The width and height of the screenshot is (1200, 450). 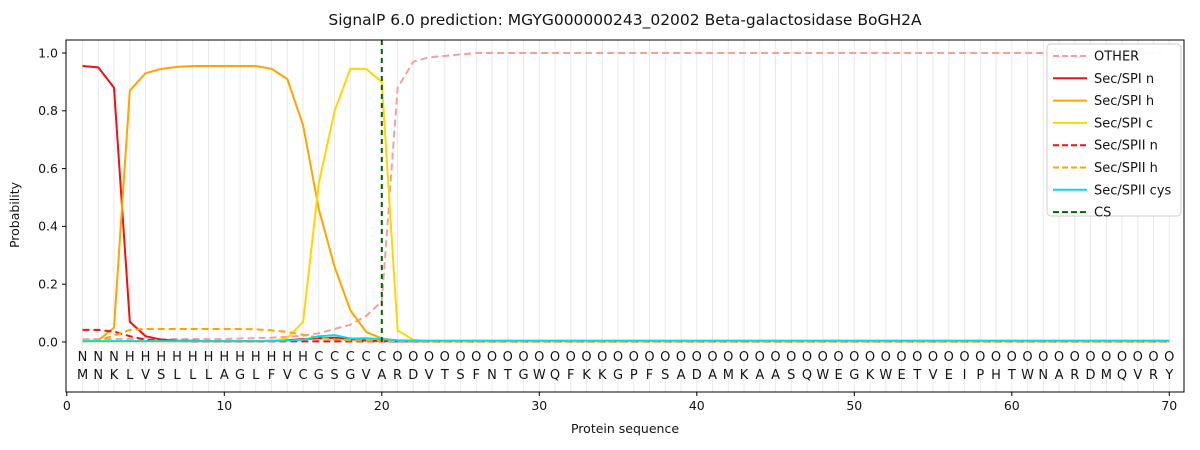 What do you see at coordinates (1124, 79) in the screenshot?
I see `legend-label: Sec/SPI n` at bounding box center [1124, 79].